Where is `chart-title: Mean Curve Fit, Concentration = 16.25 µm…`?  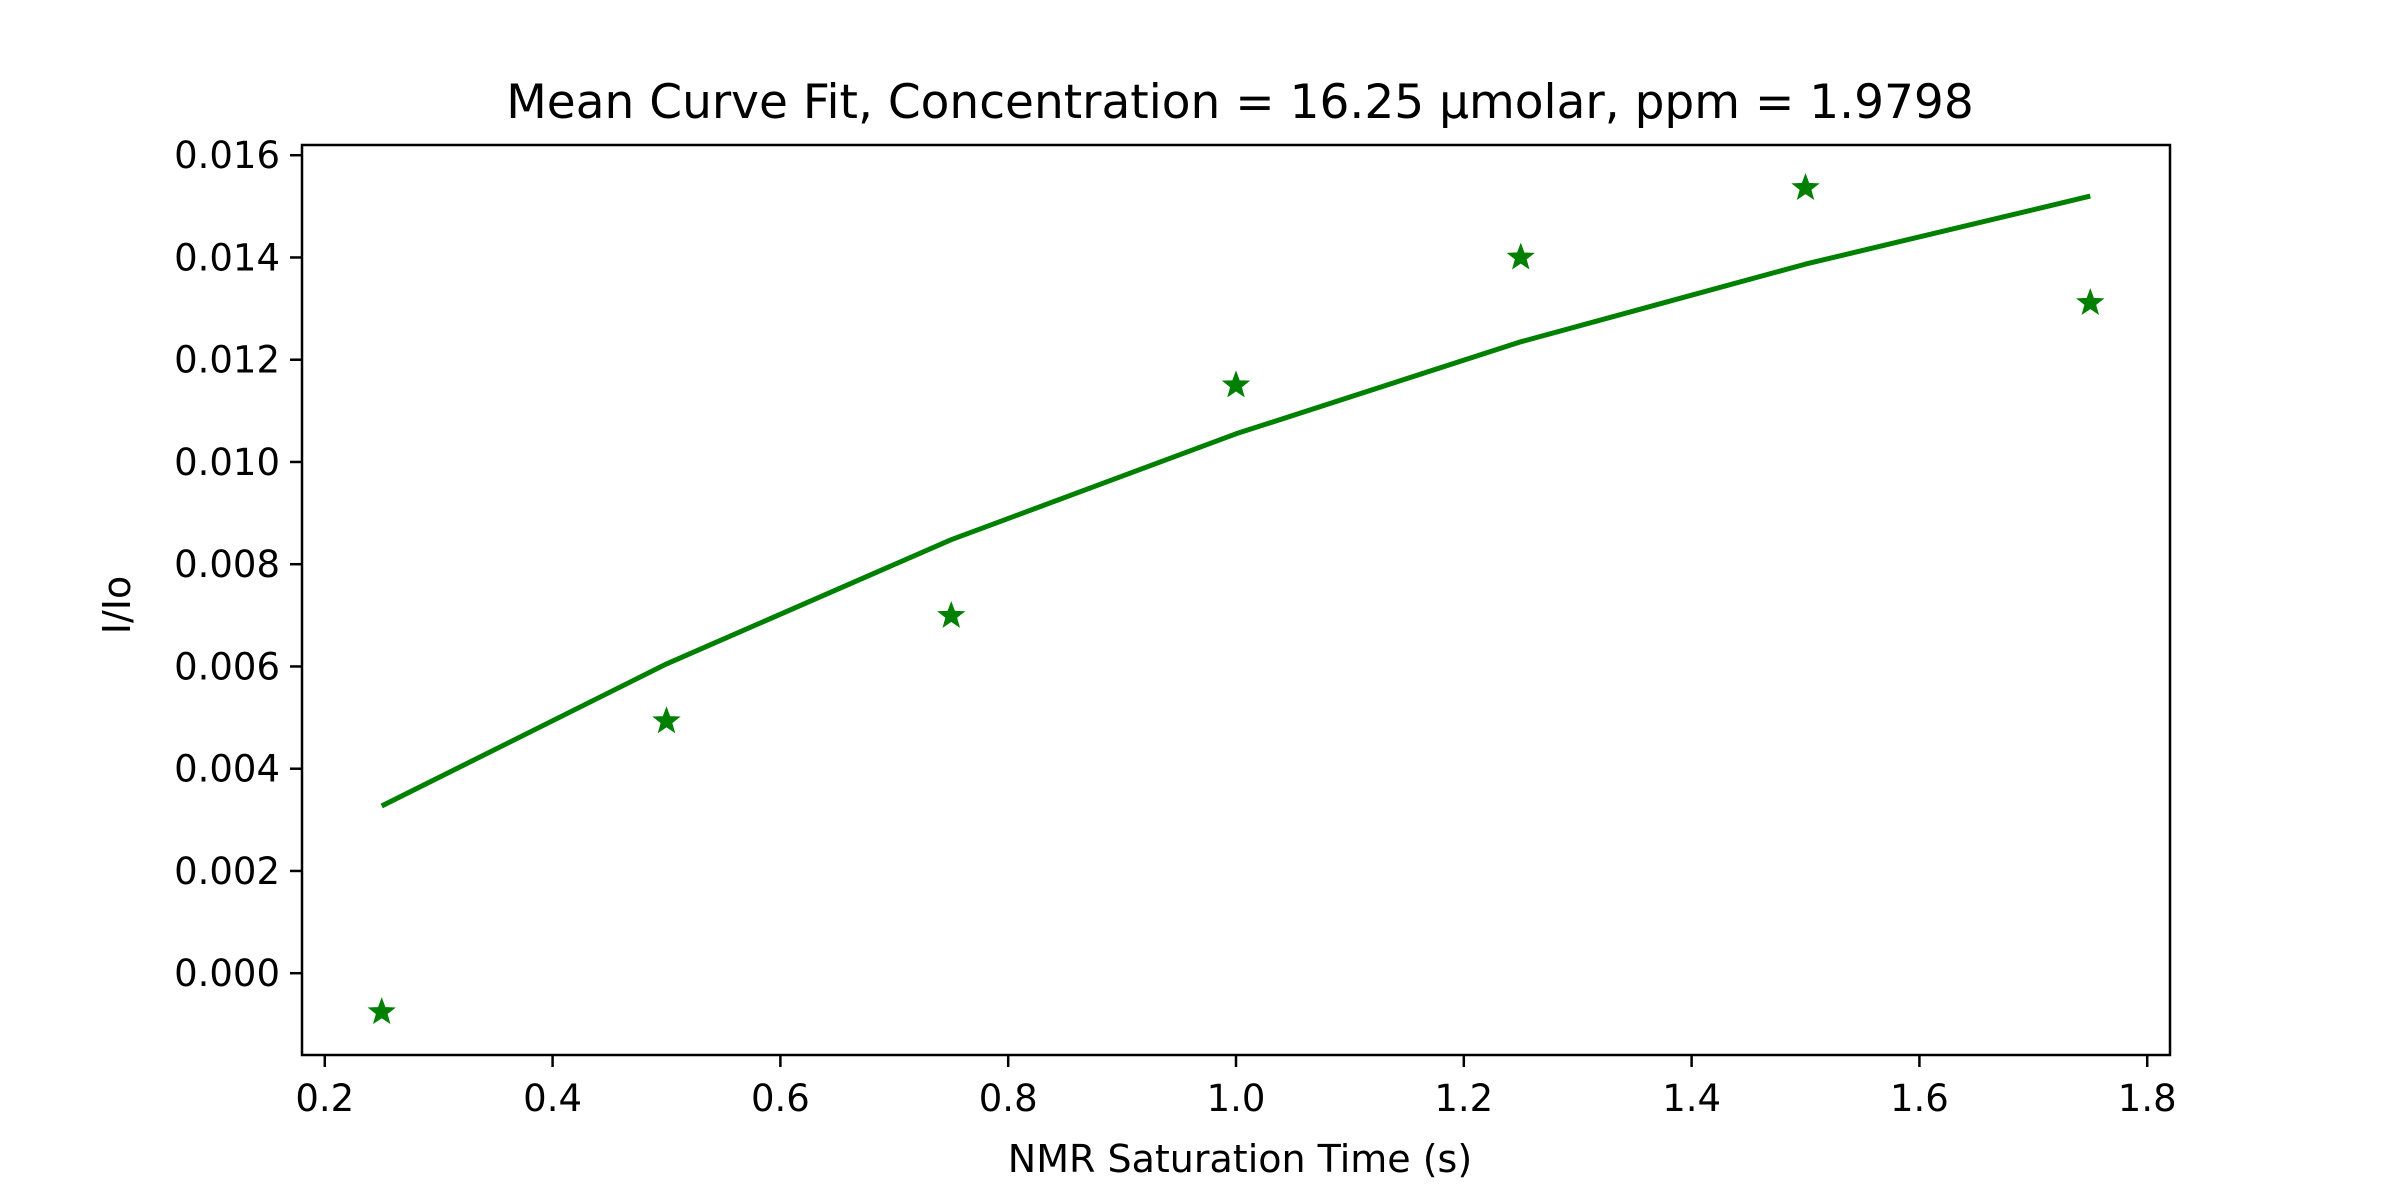
chart-title: Mean Curve Fit, Concentration = 16.25 µm… is located at coordinates (1240, 102).